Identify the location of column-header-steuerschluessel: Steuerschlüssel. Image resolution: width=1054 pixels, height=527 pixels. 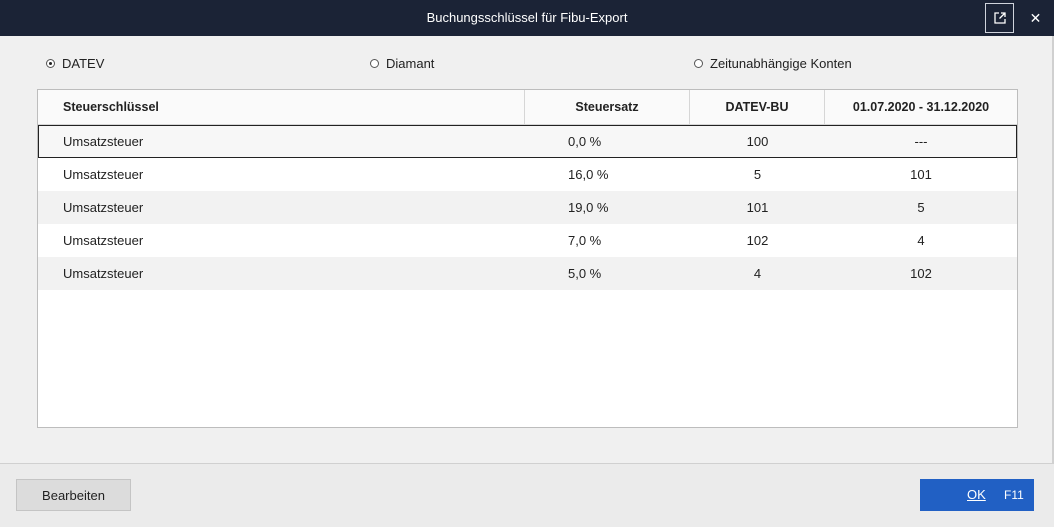
(281, 107).